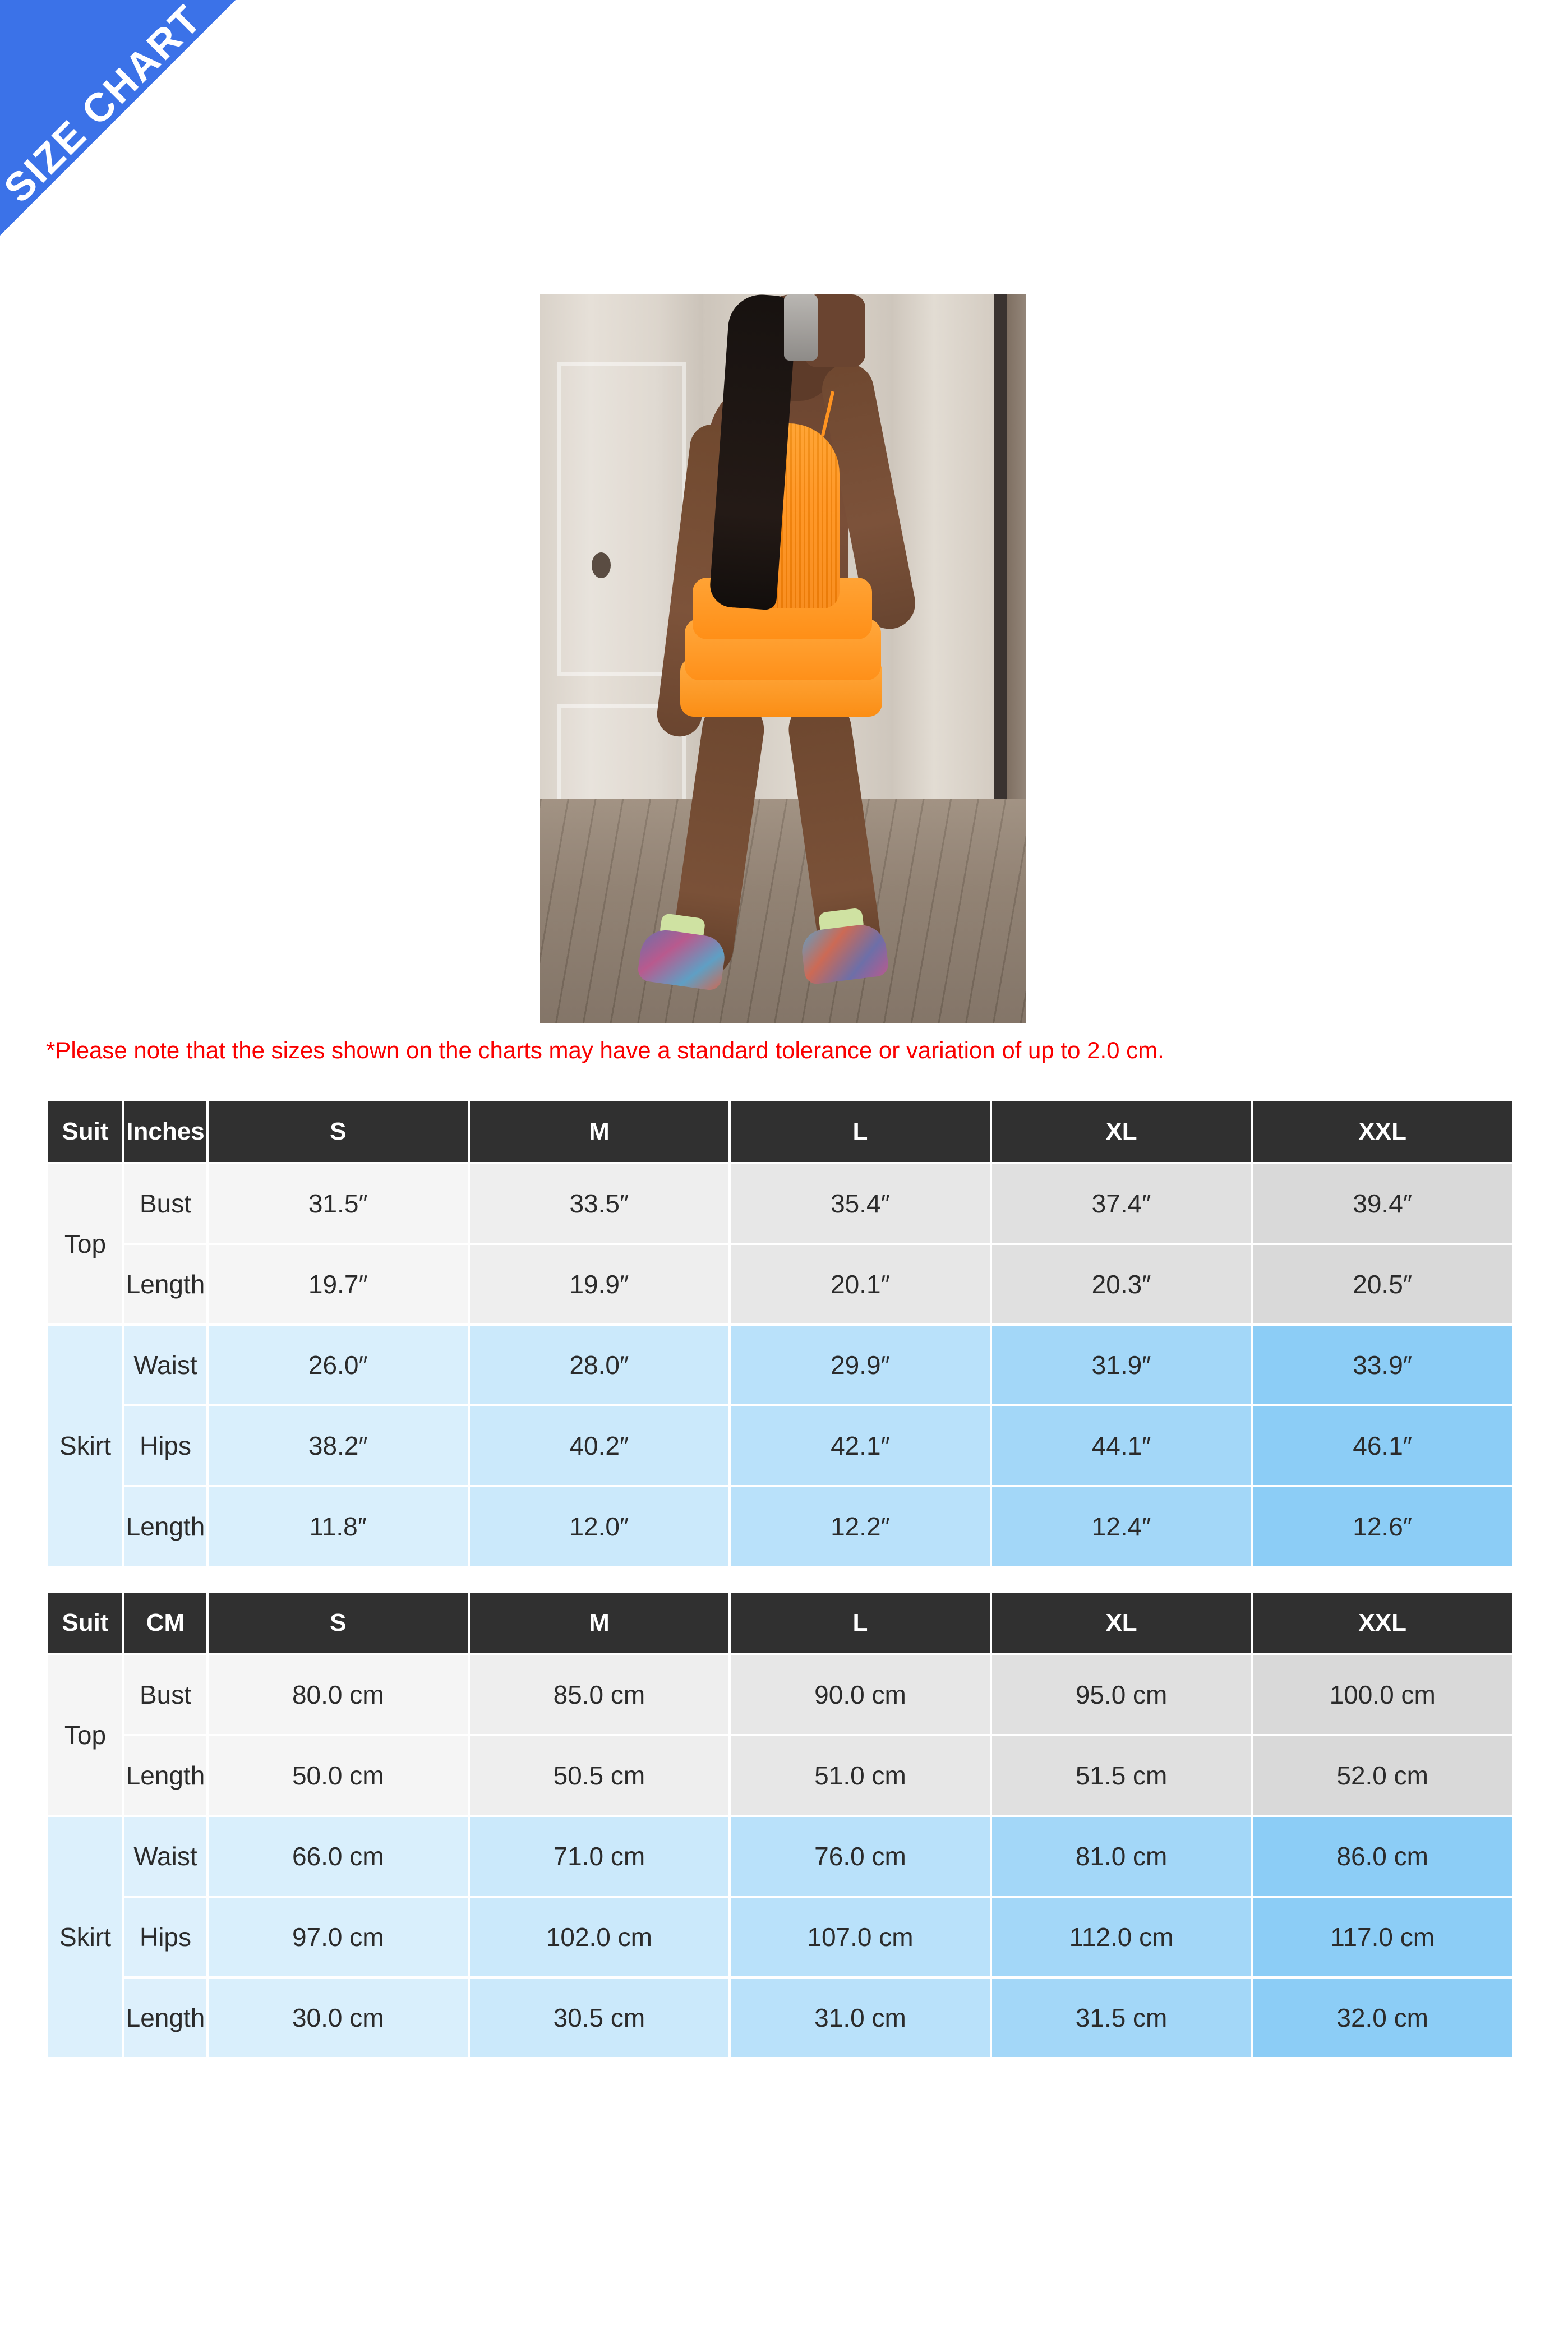  I want to click on cell-value: 33.5″, so click(599, 1203).